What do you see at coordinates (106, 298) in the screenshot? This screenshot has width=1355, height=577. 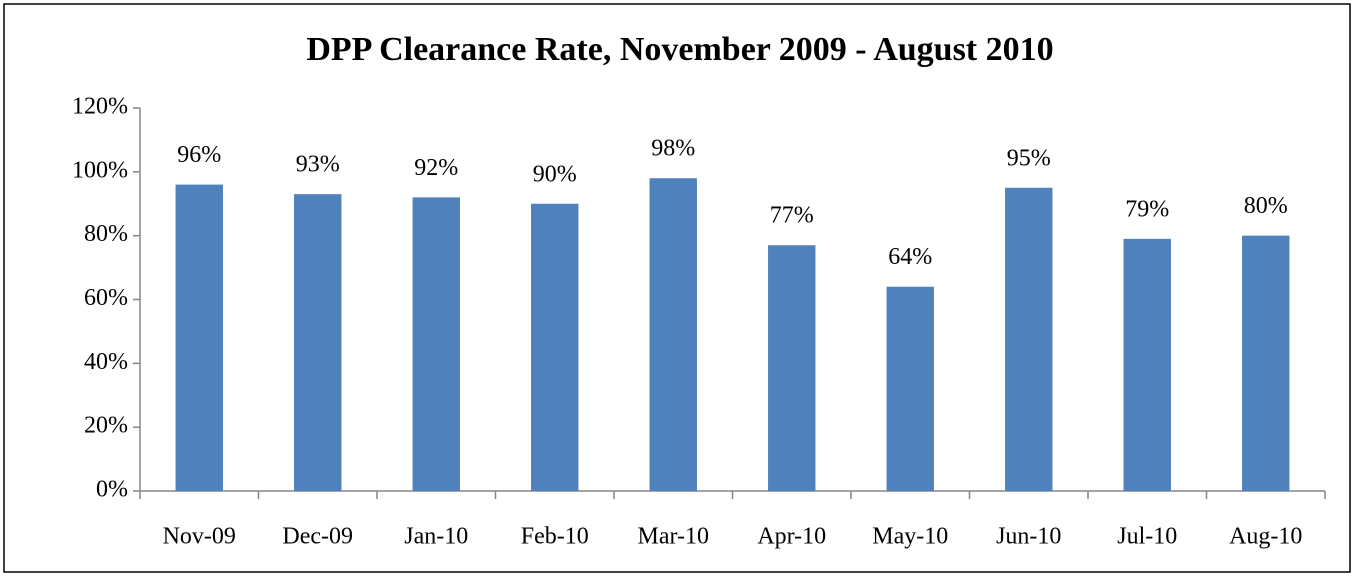 I see `y-tick-label: 60%` at bounding box center [106, 298].